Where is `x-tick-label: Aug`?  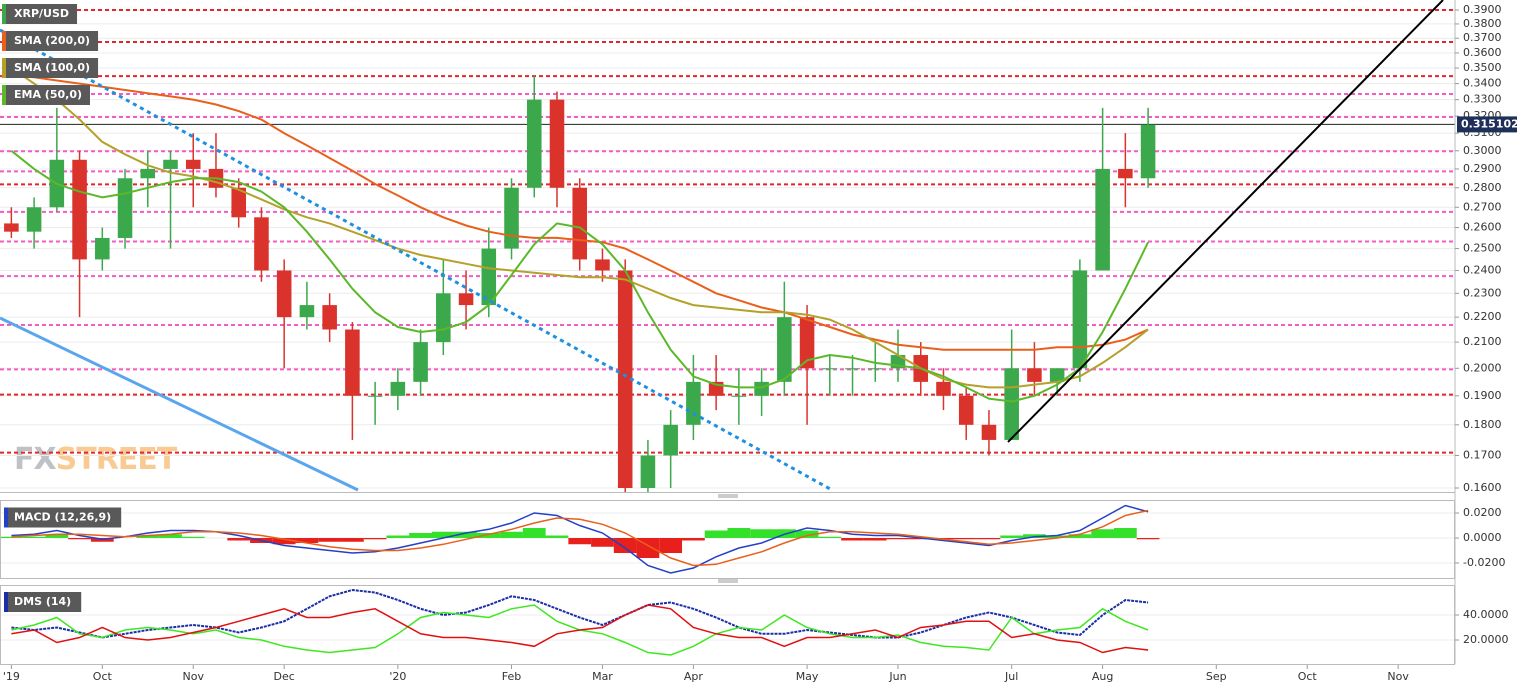 x-tick-label: Aug is located at coordinates (1102, 676).